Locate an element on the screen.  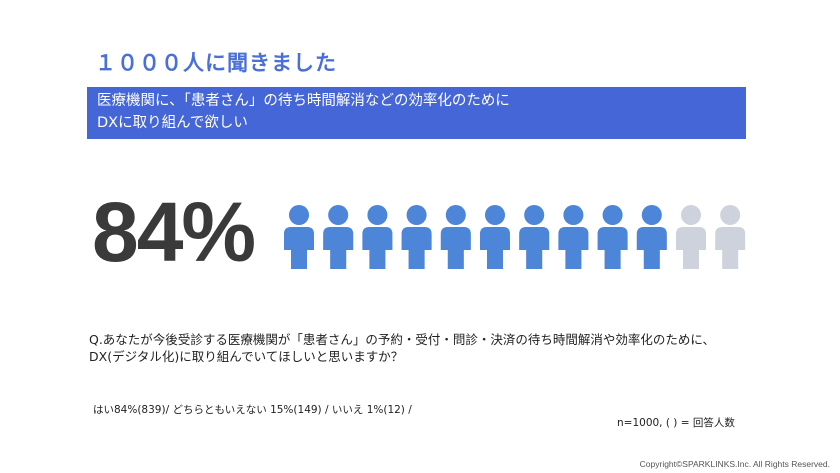
sample-size-note: n=1000, ( ) = 回答人数 is located at coordinates (676, 423).